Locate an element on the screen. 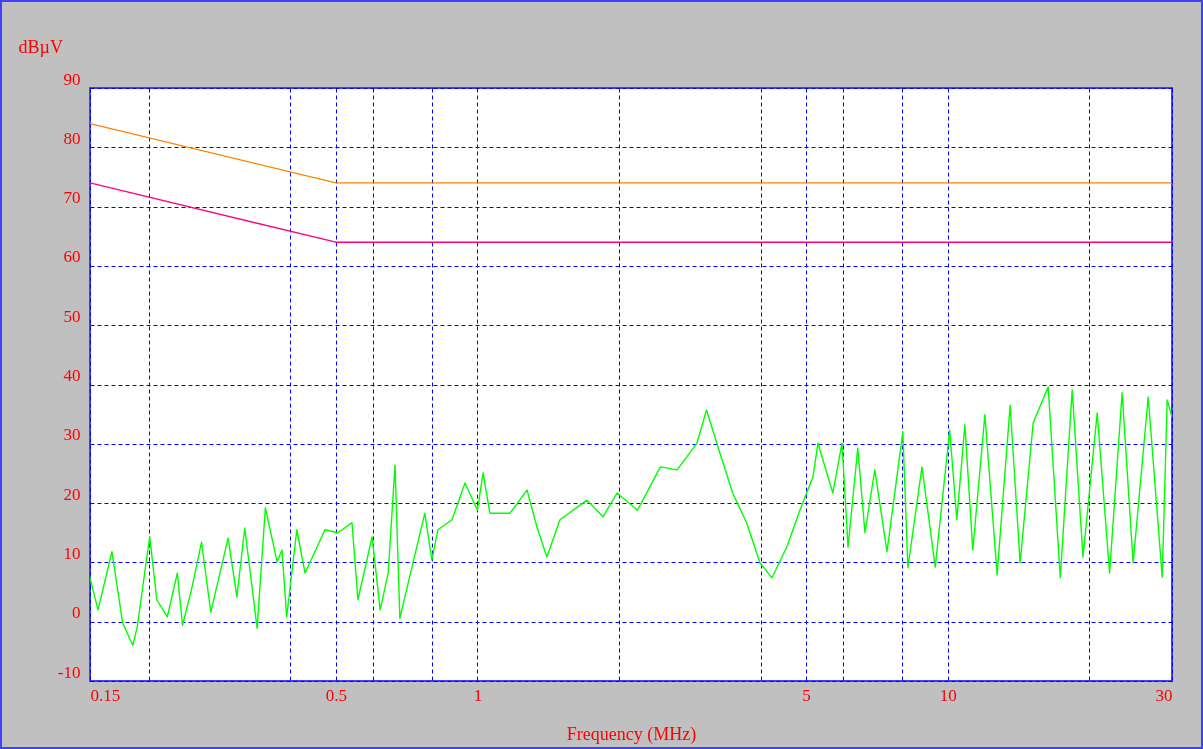 This screenshot has width=1203, height=749. y-tick-label: 0 is located at coordinates (76, 613).